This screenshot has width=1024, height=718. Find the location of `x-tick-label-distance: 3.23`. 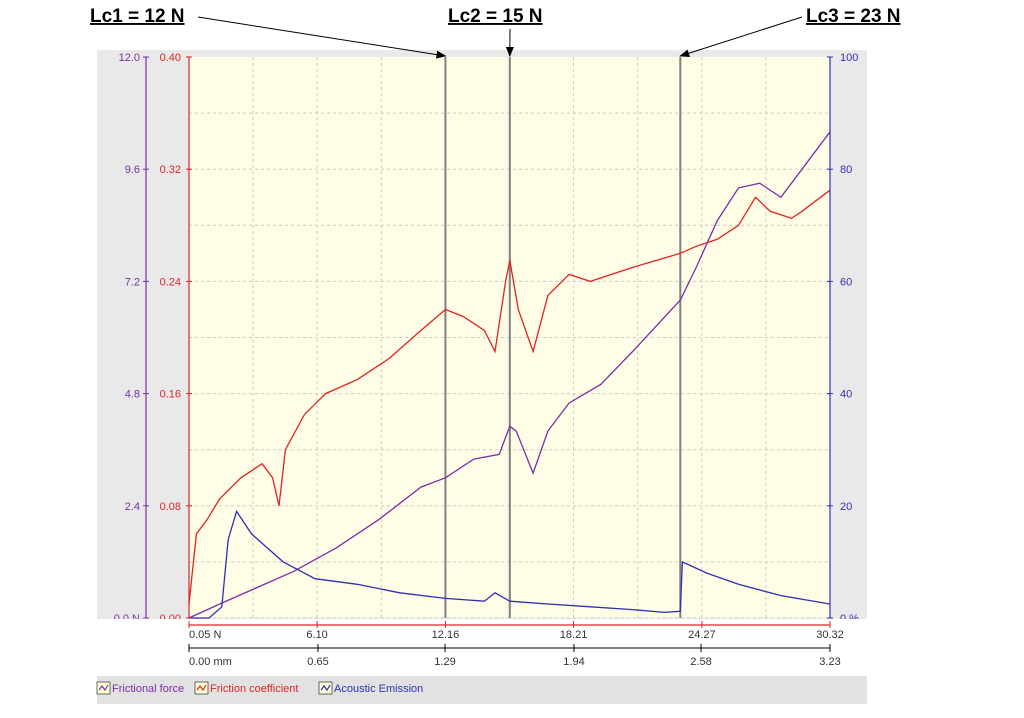

x-tick-label-distance: 3.23 is located at coordinates (829, 662).